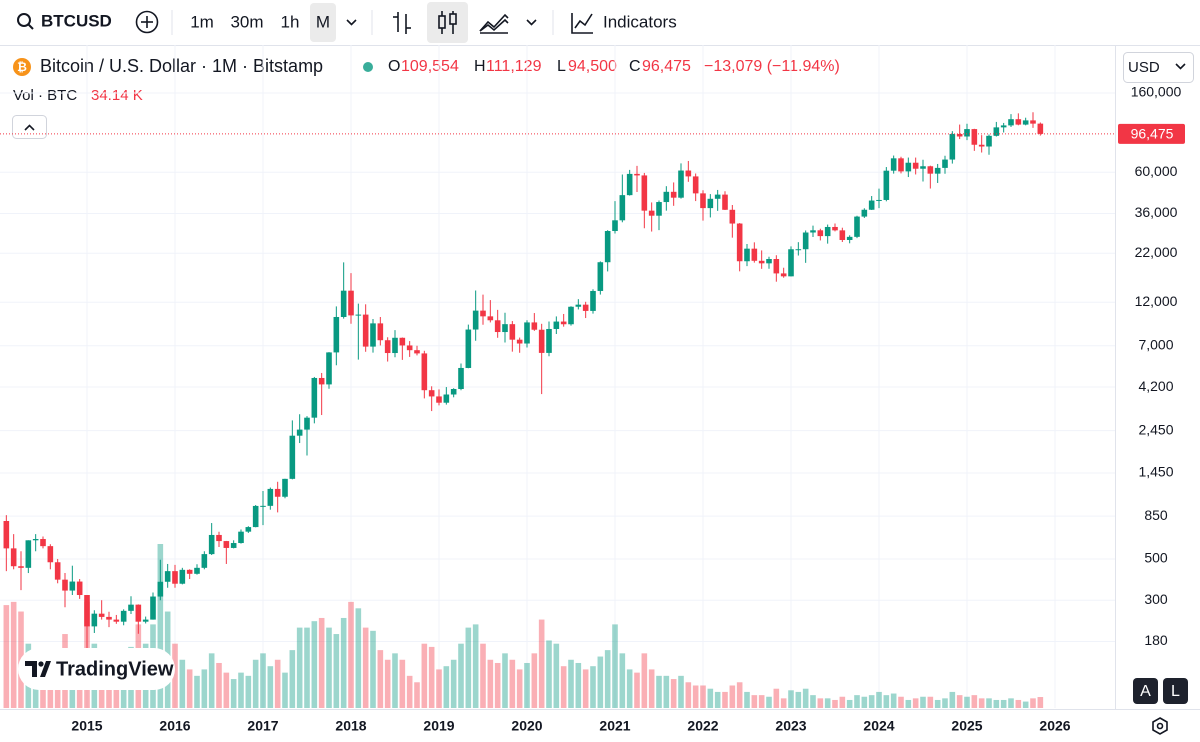  Describe the element at coordinates (202, 21) in the screenshot. I see `interval: 1m` at that location.